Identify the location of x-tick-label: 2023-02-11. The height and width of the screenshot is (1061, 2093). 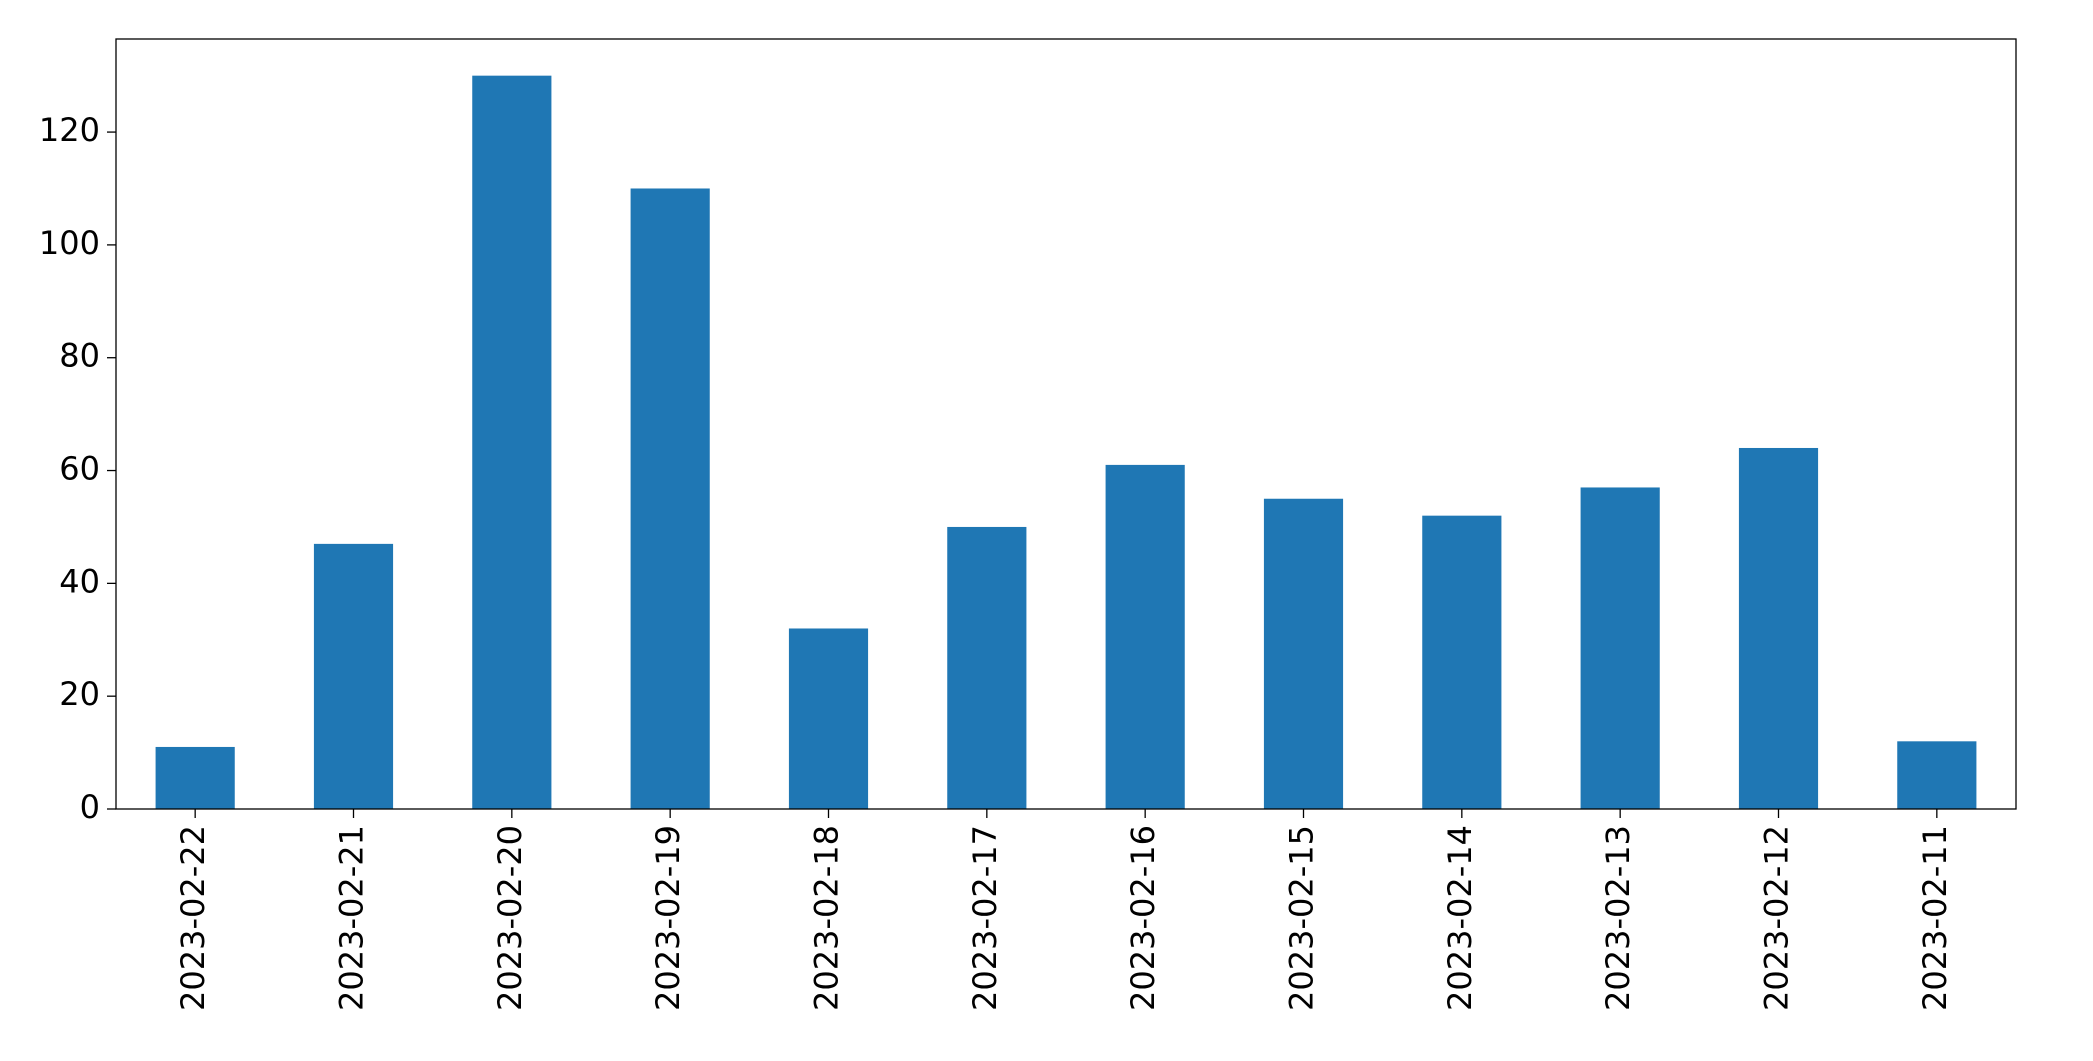
(1935, 918).